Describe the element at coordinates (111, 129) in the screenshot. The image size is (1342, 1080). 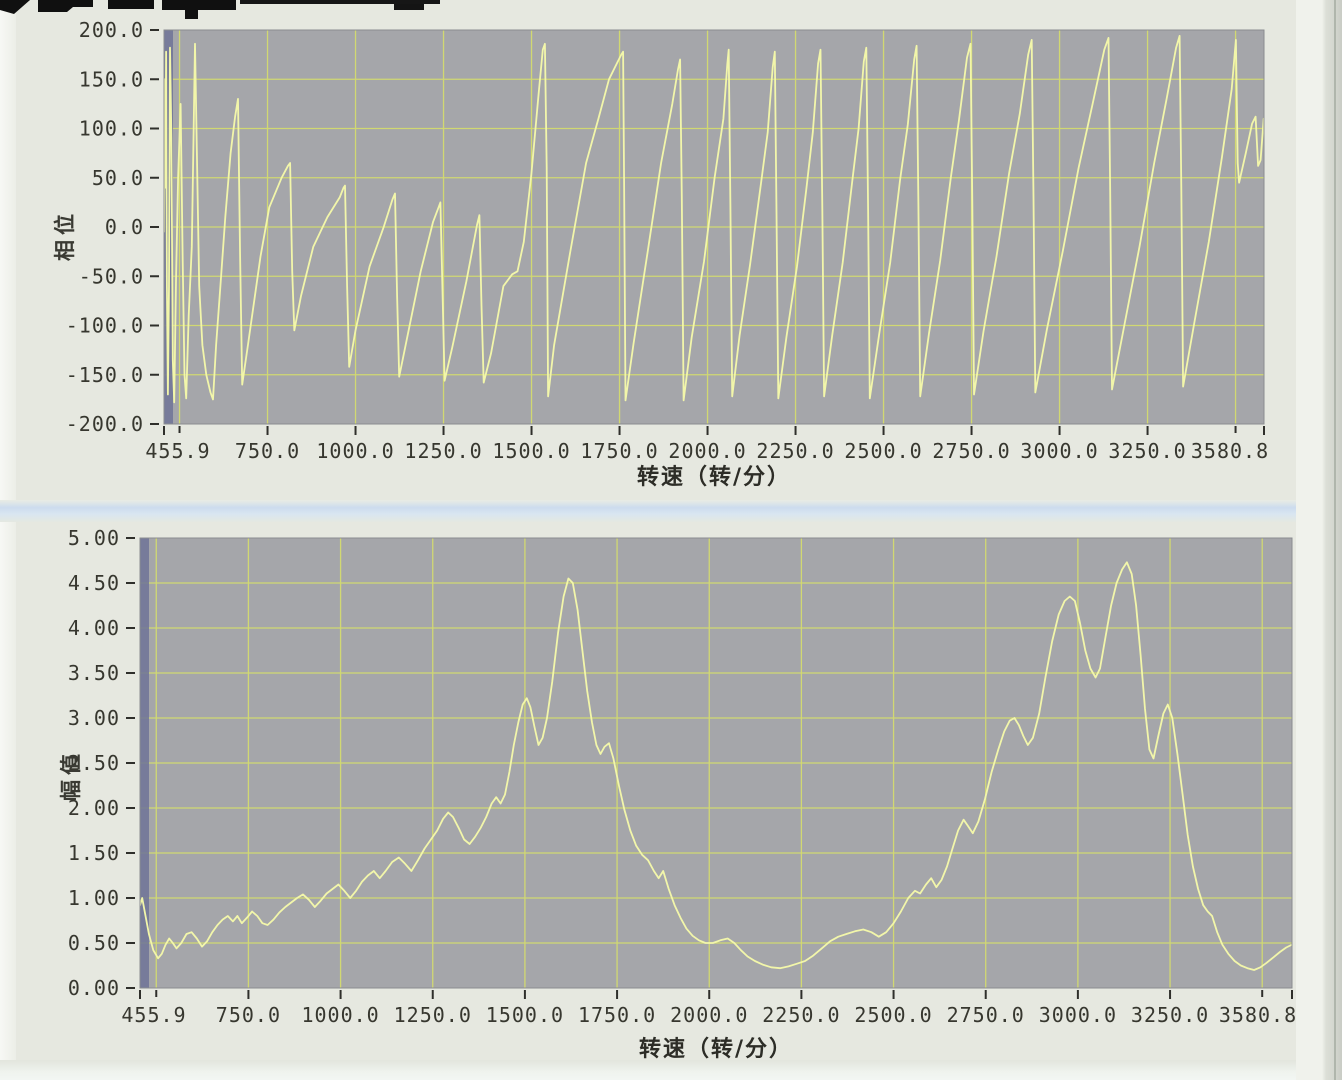
I see `y-tick-label: 100.0` at that location.